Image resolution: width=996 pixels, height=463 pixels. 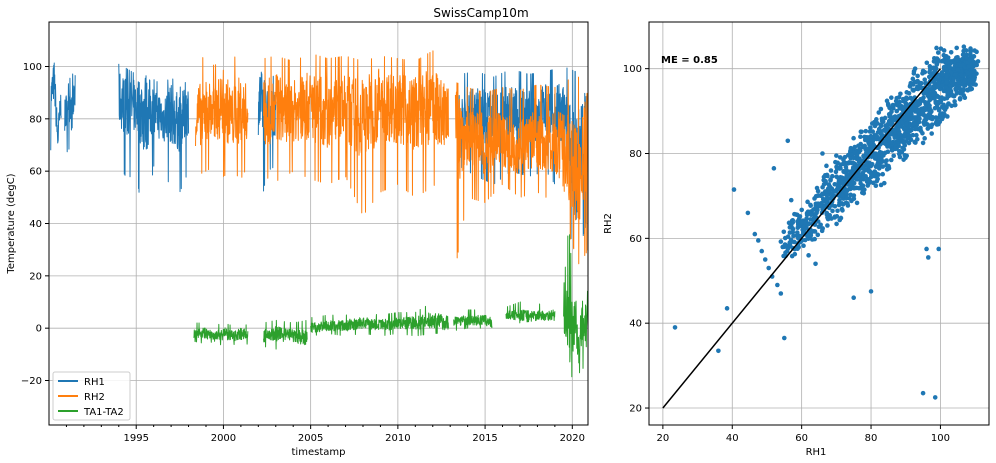 What do you see at coordinates (91, 396) in the screenshot?
I see `legend-box` at bounding box center [91, 396].